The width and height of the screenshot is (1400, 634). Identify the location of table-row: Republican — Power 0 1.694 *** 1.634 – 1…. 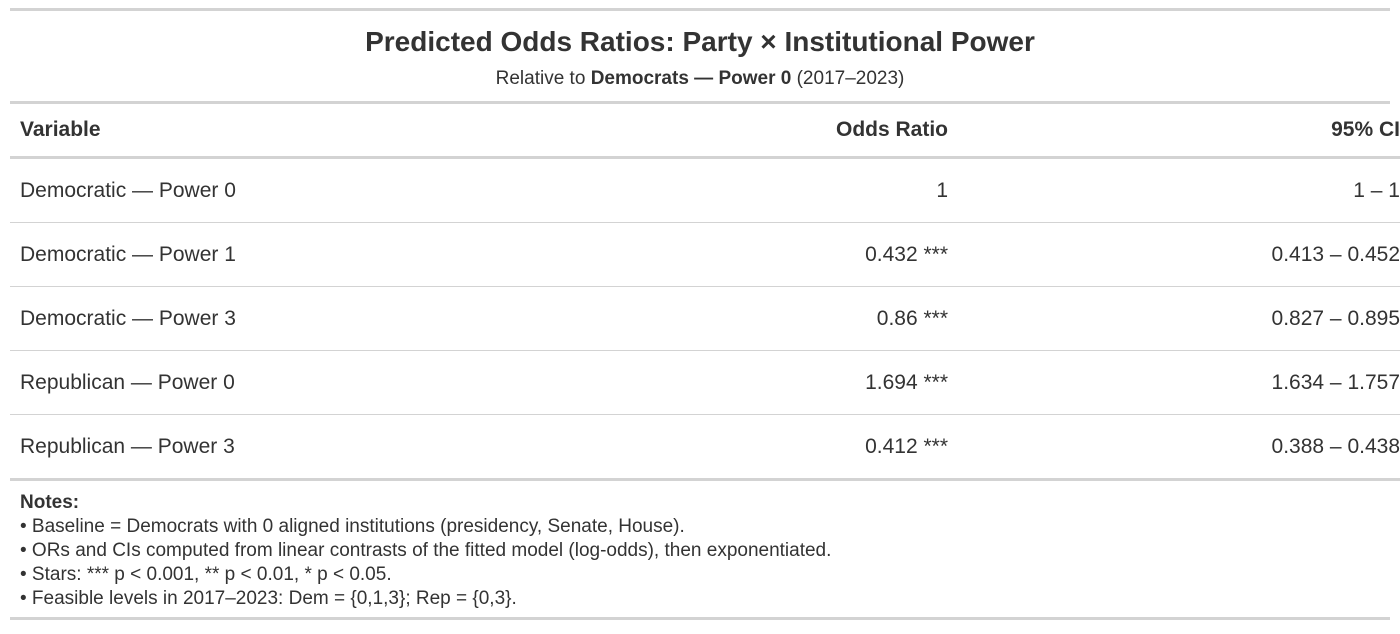
(705, 382).